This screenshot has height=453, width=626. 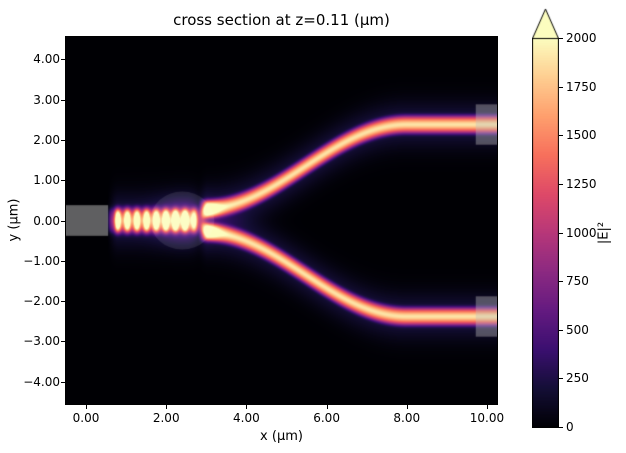 I want to click on x-tick-label: 4.00, so click(x=246, y=418).